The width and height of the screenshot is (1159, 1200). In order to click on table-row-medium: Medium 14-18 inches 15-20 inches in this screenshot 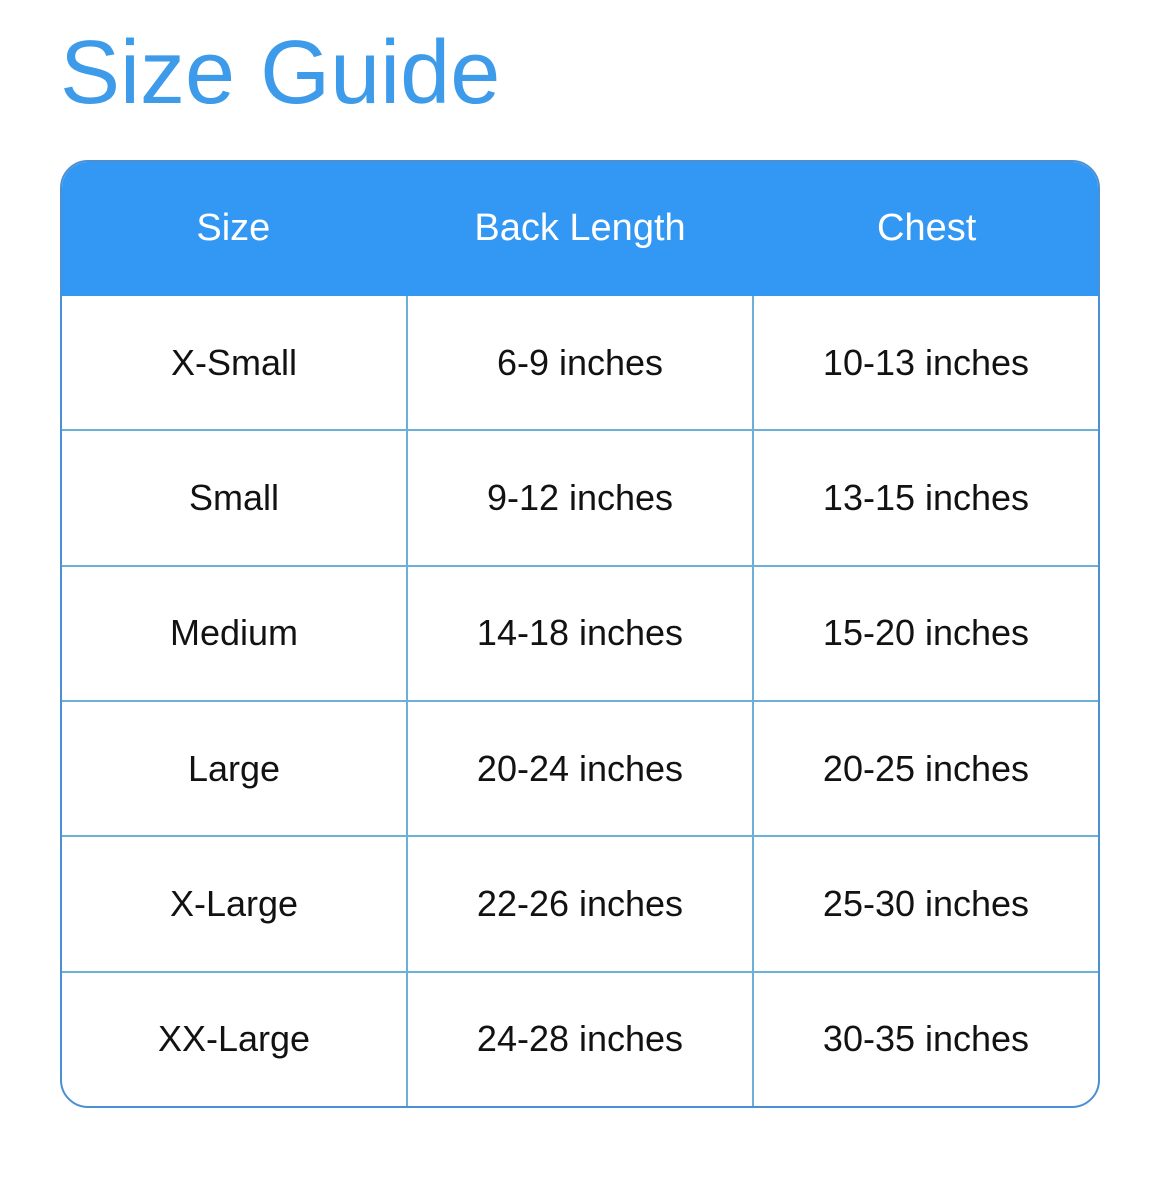, I will do `click(580, 632)`.